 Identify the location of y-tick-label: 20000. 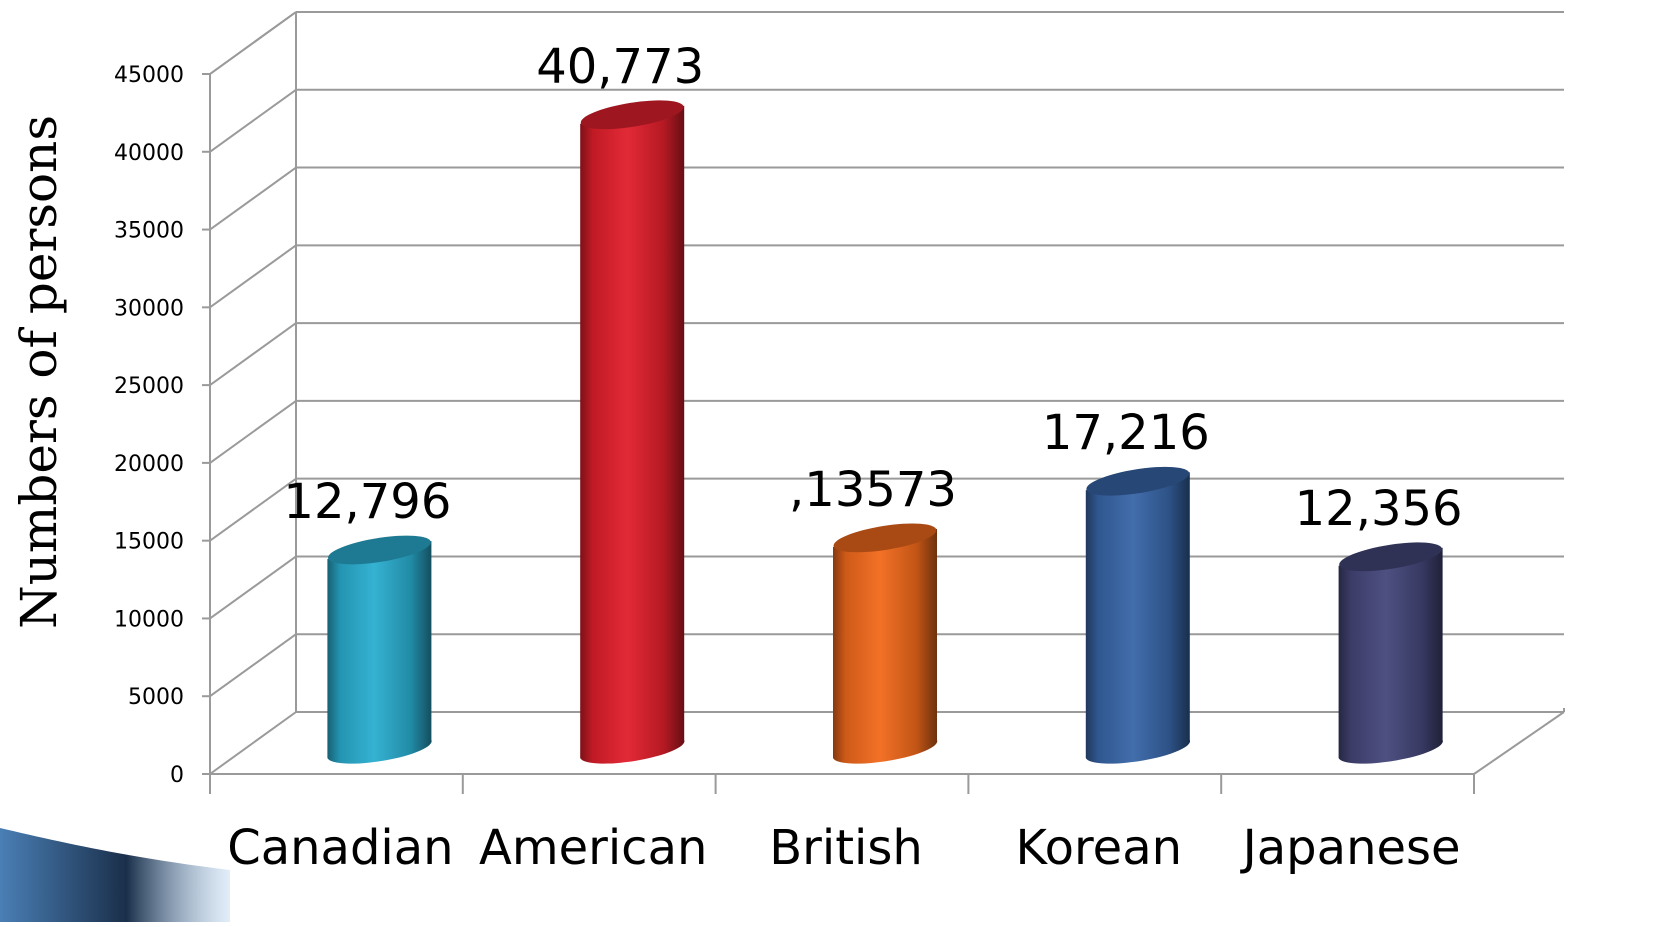
(149, 464).